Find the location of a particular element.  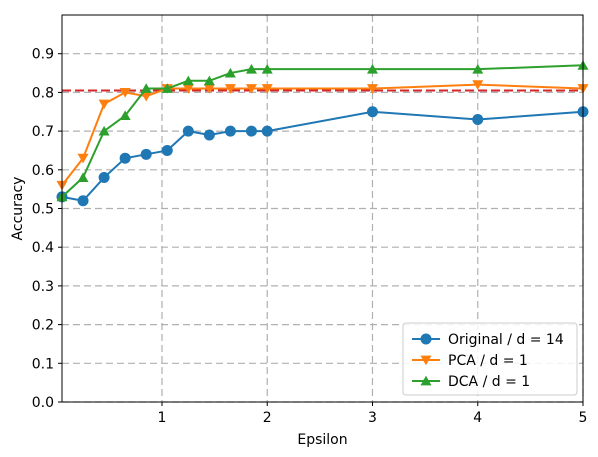

legend-box is located at coordinates (490, 359).